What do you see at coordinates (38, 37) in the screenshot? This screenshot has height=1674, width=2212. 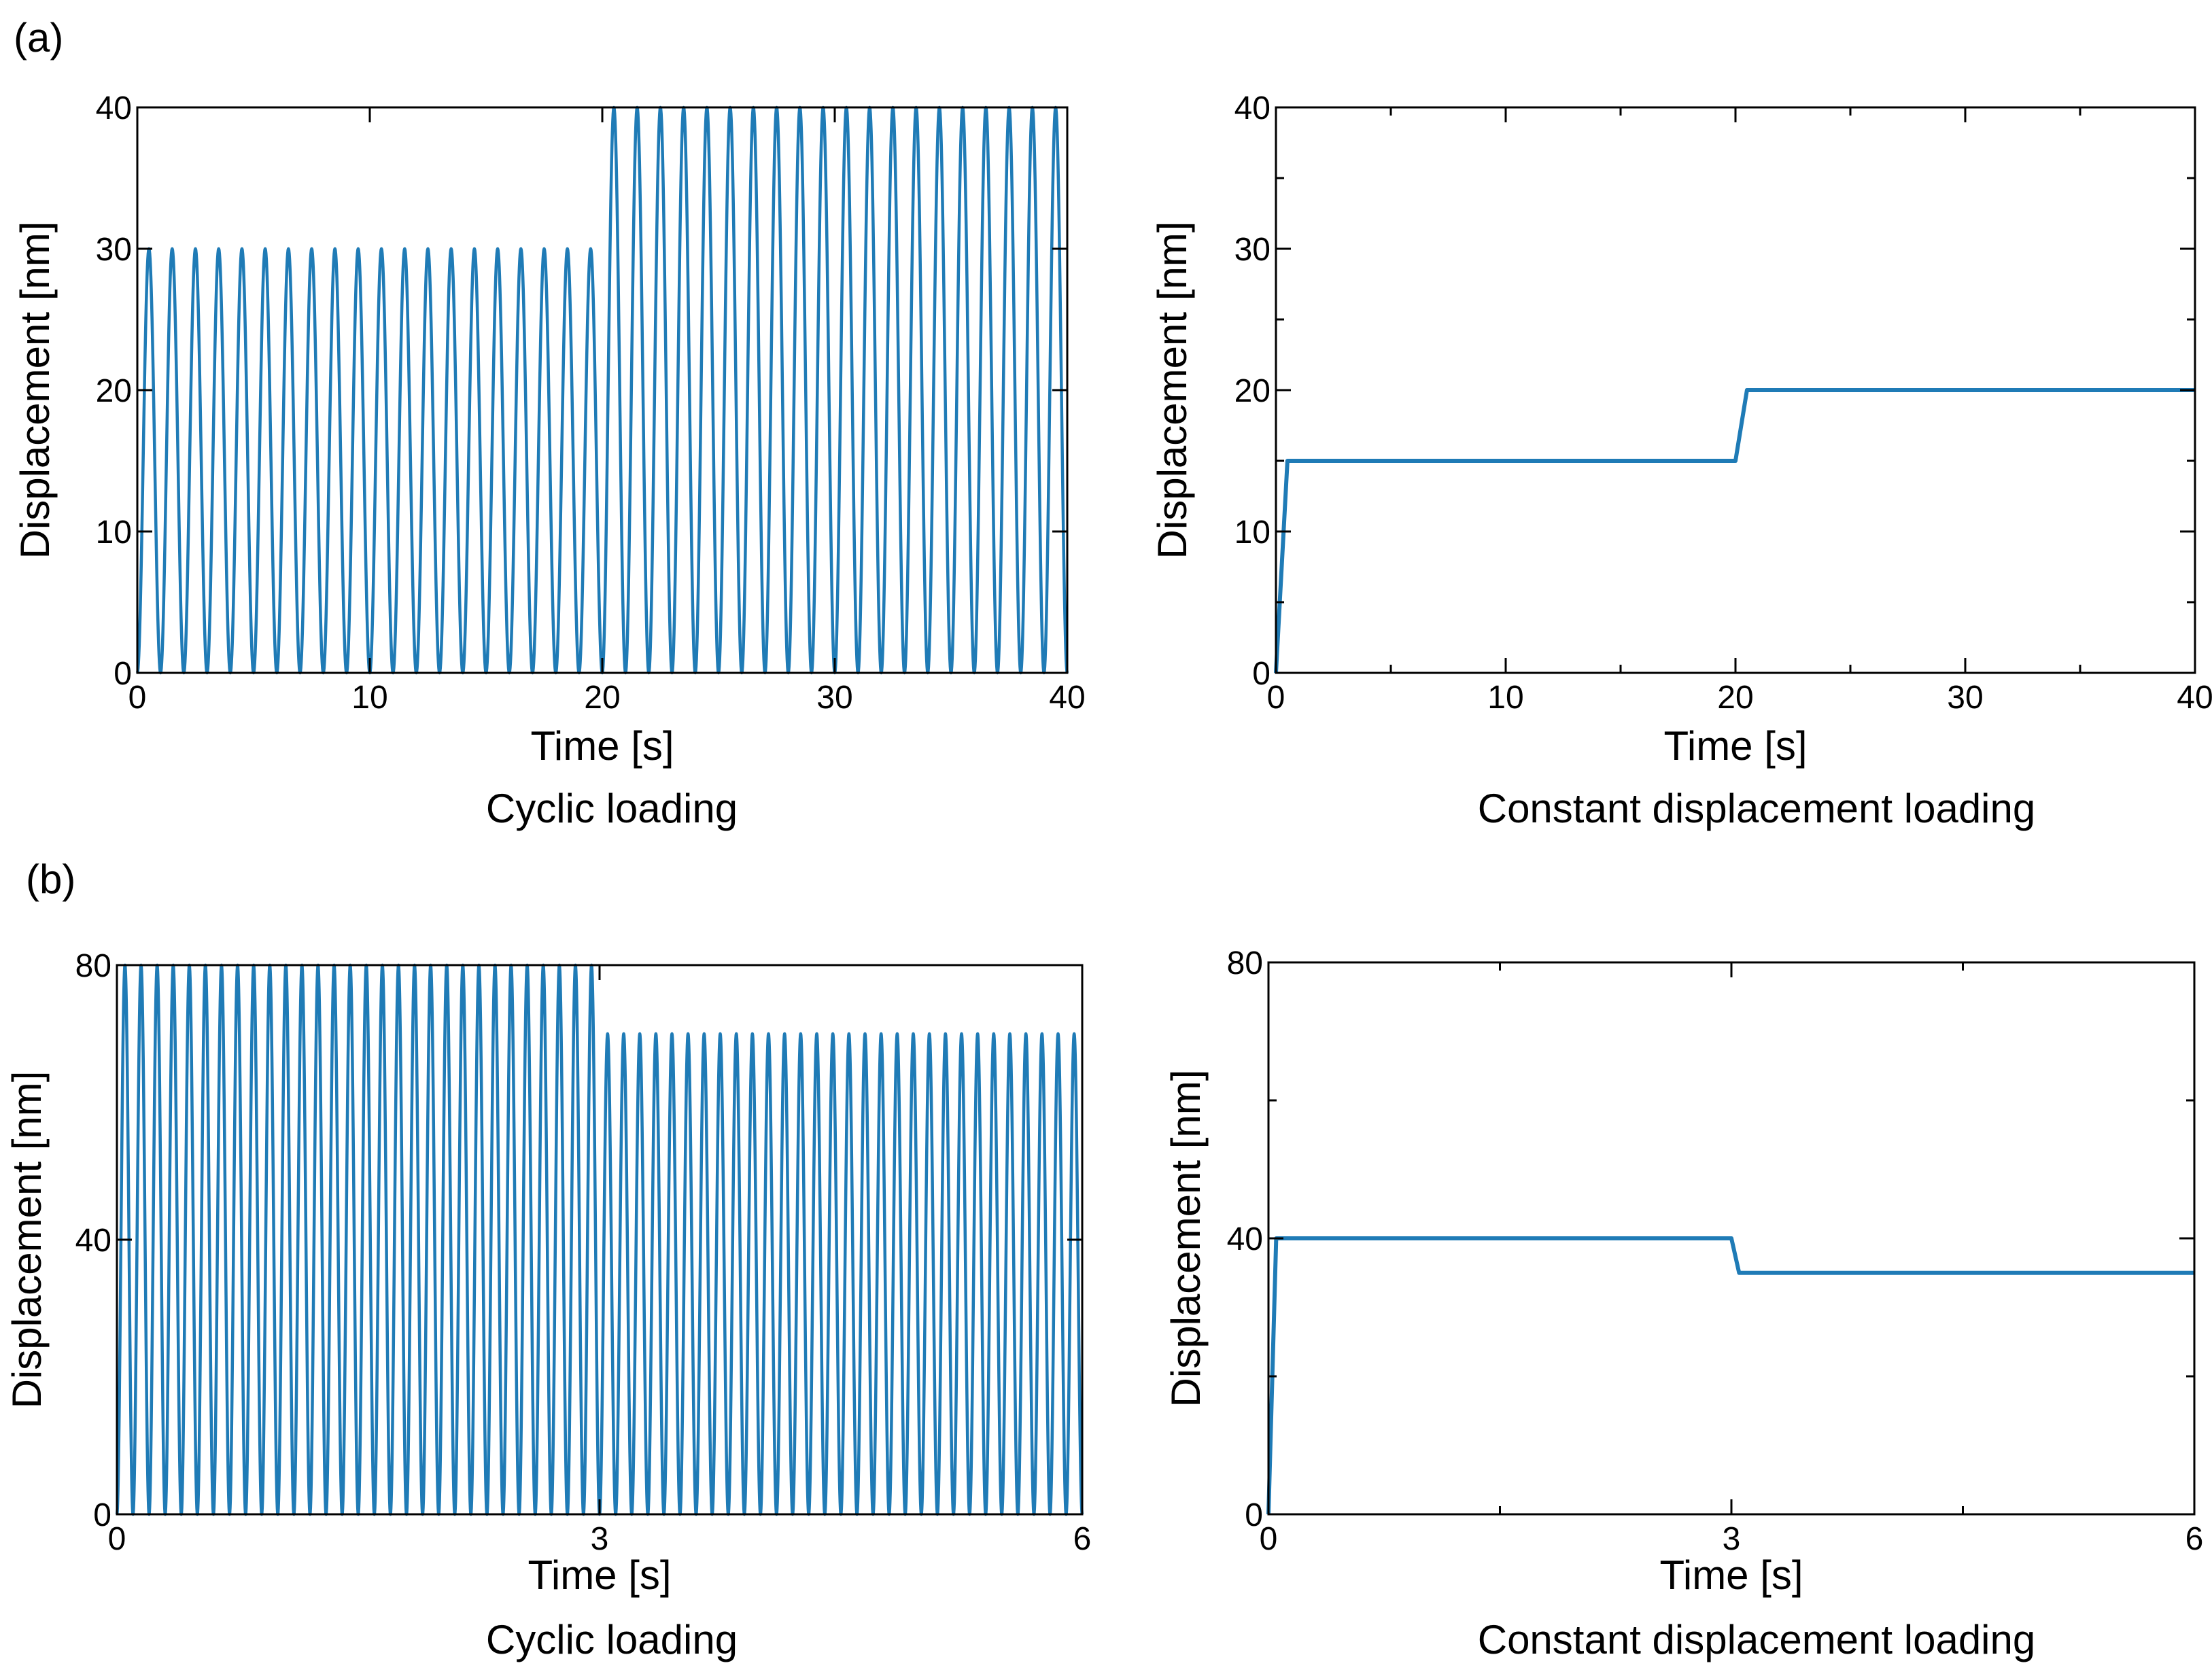 I see `panel-label-a: (a)` at bounding box center [38, 37].